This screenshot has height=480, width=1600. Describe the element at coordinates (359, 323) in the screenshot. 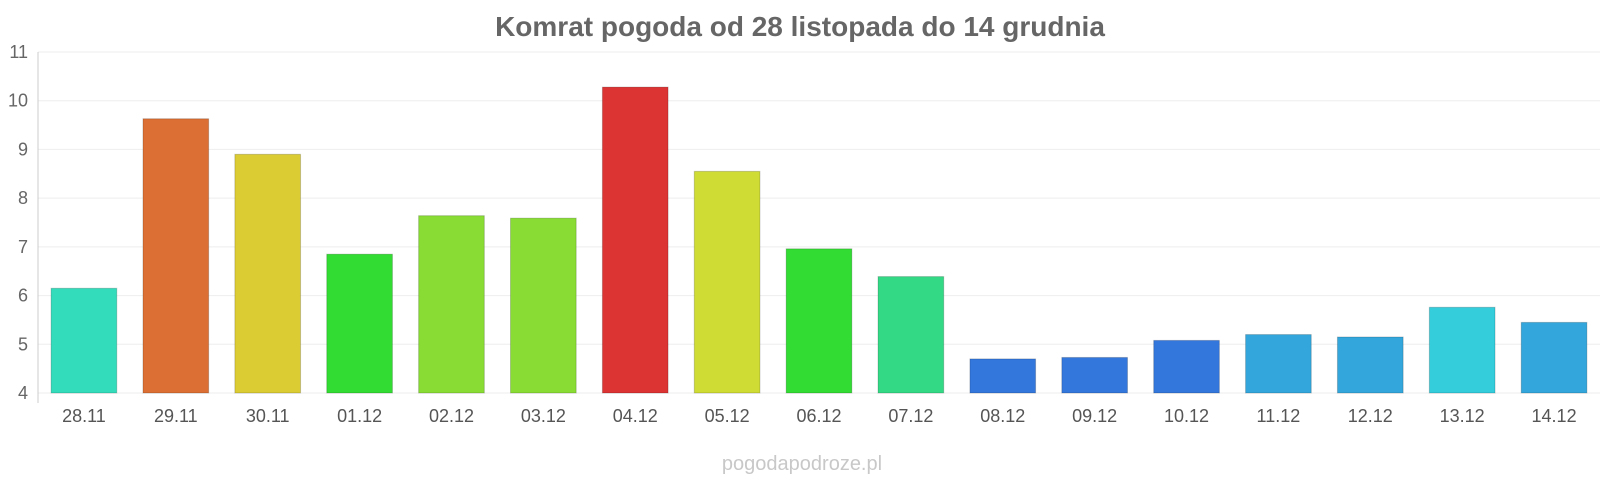

I see `bar-01.12` at that location.